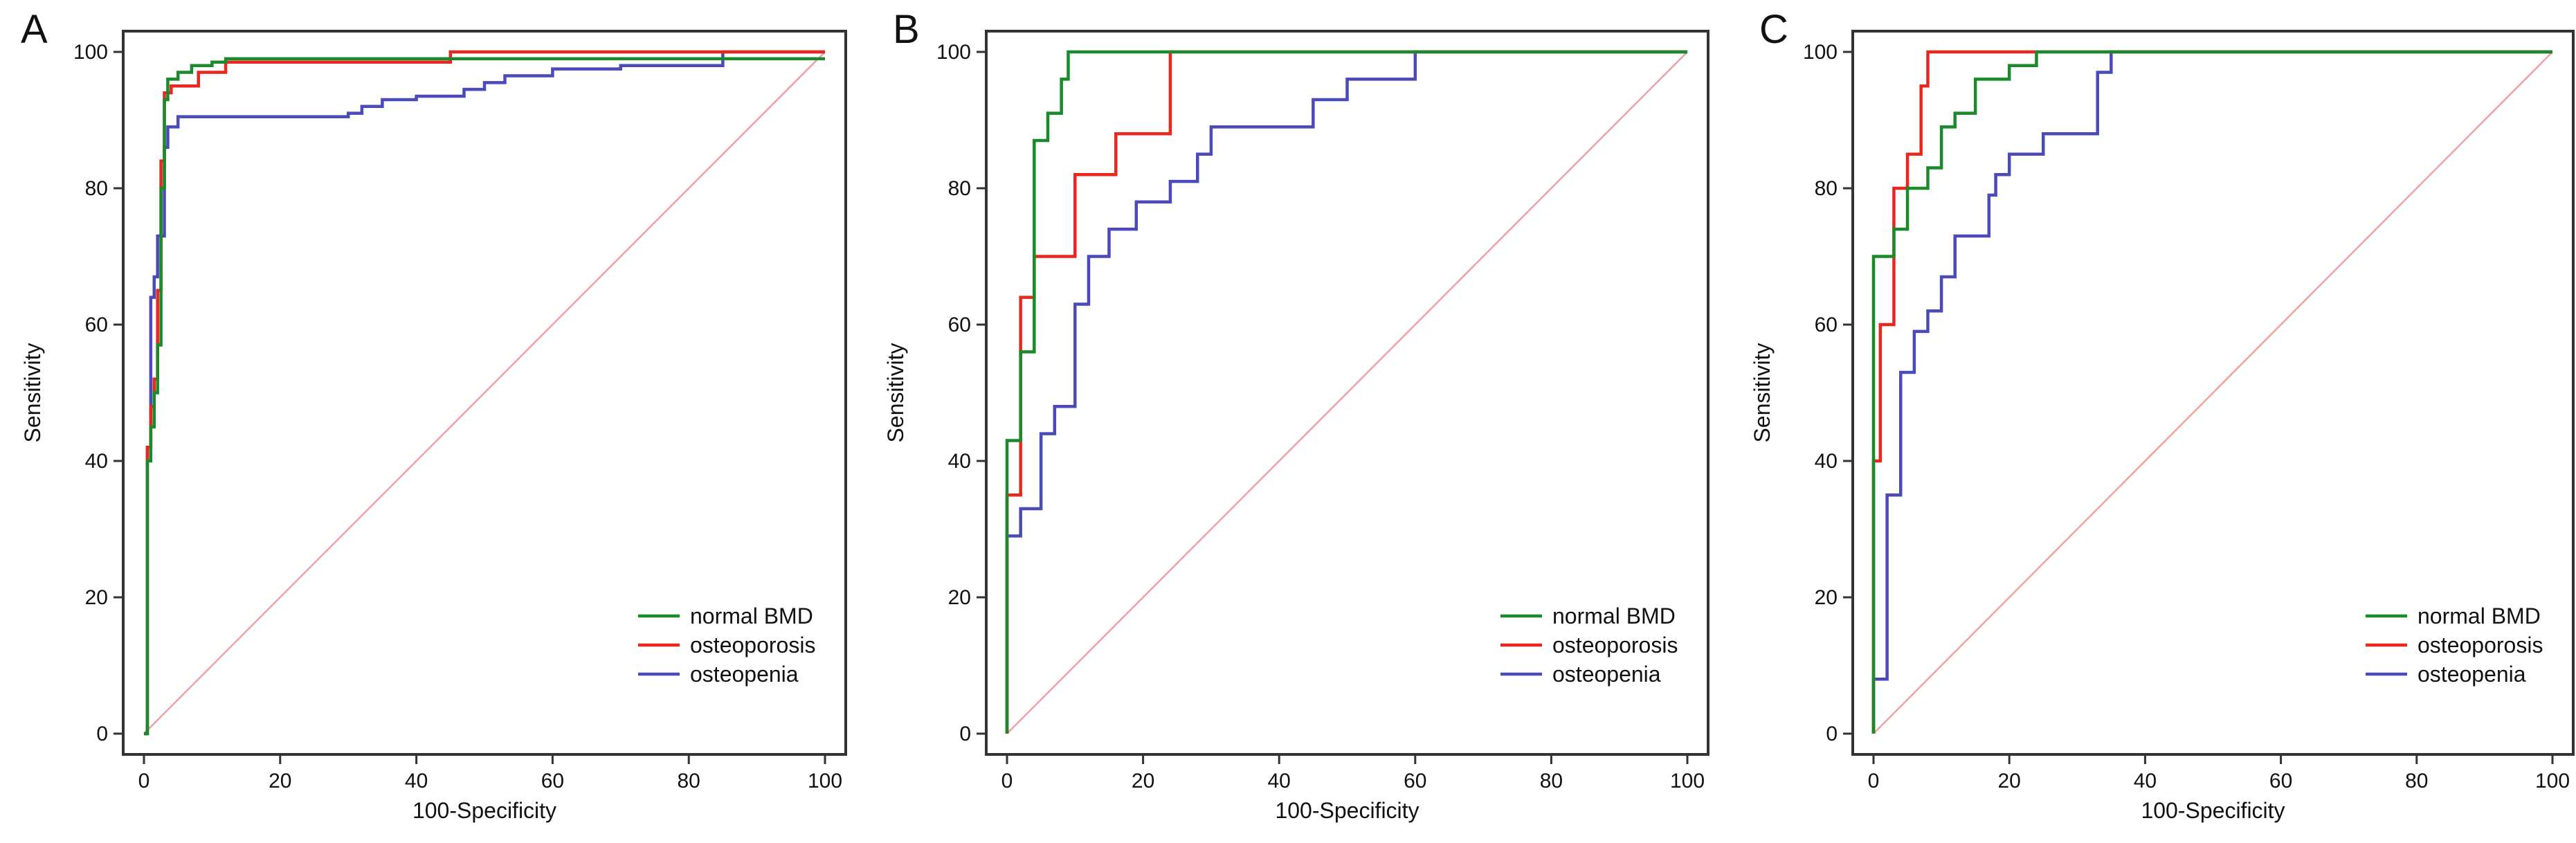  Describe the element at coordinates (1773, 29) in the screenshot. I see `panel-letter: C` at that location.